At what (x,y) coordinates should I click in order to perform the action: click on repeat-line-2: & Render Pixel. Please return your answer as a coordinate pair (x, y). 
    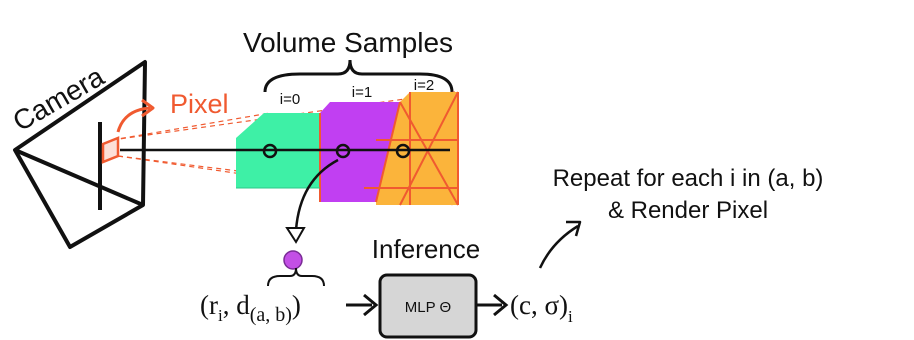
    Looking at the image, I should click on (688, 210).